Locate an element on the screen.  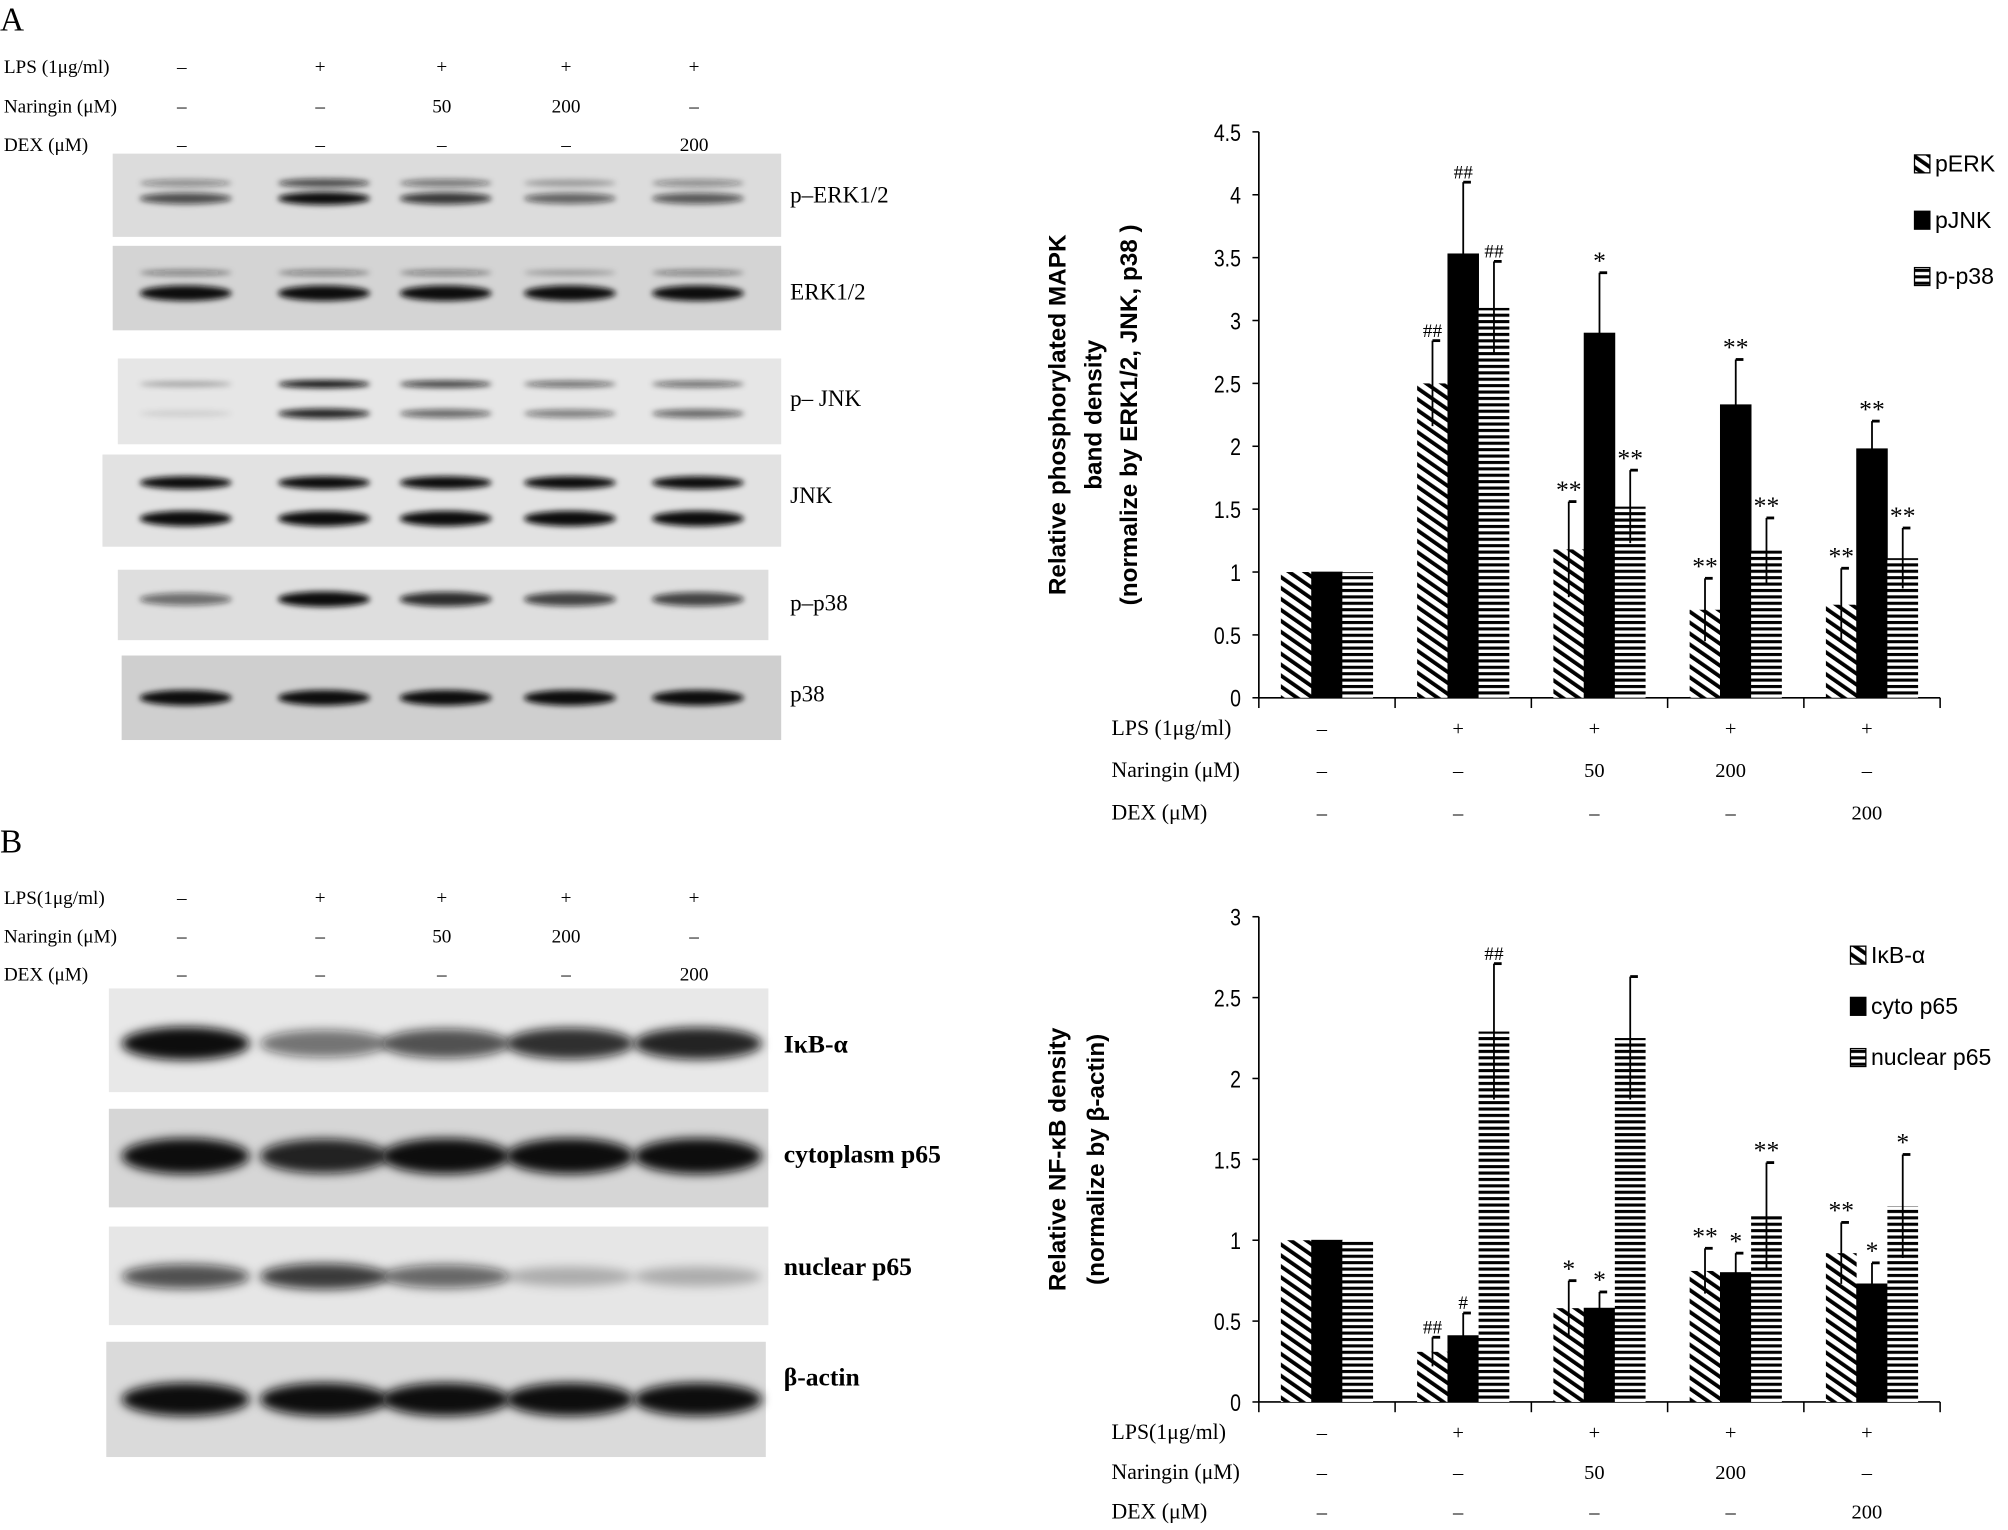
significance-mark: ## is located at coordinates (1464, 172).